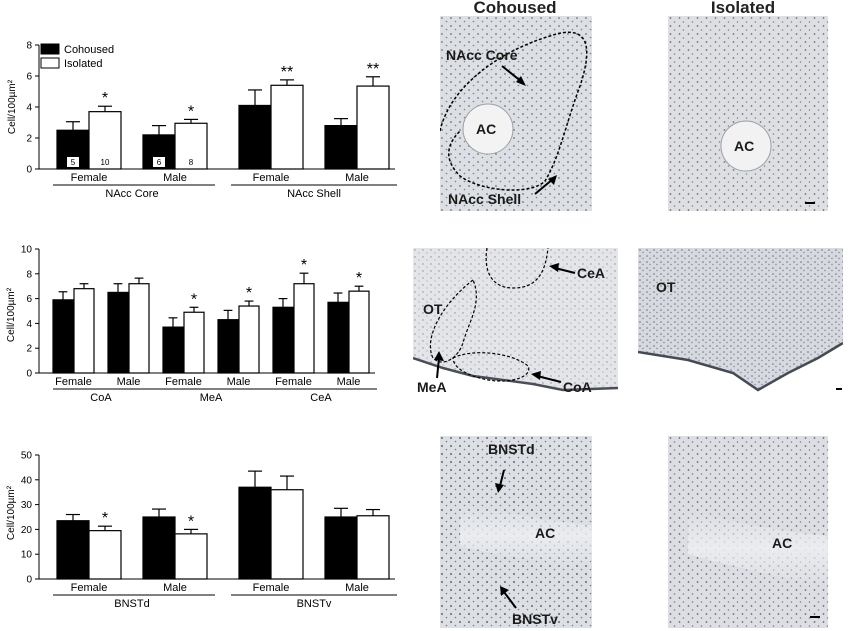 This screenshot has width=850, height=631. Describe the element at coordinates (191, 162) in the screenshot. I see `n-label: 8` at that location.